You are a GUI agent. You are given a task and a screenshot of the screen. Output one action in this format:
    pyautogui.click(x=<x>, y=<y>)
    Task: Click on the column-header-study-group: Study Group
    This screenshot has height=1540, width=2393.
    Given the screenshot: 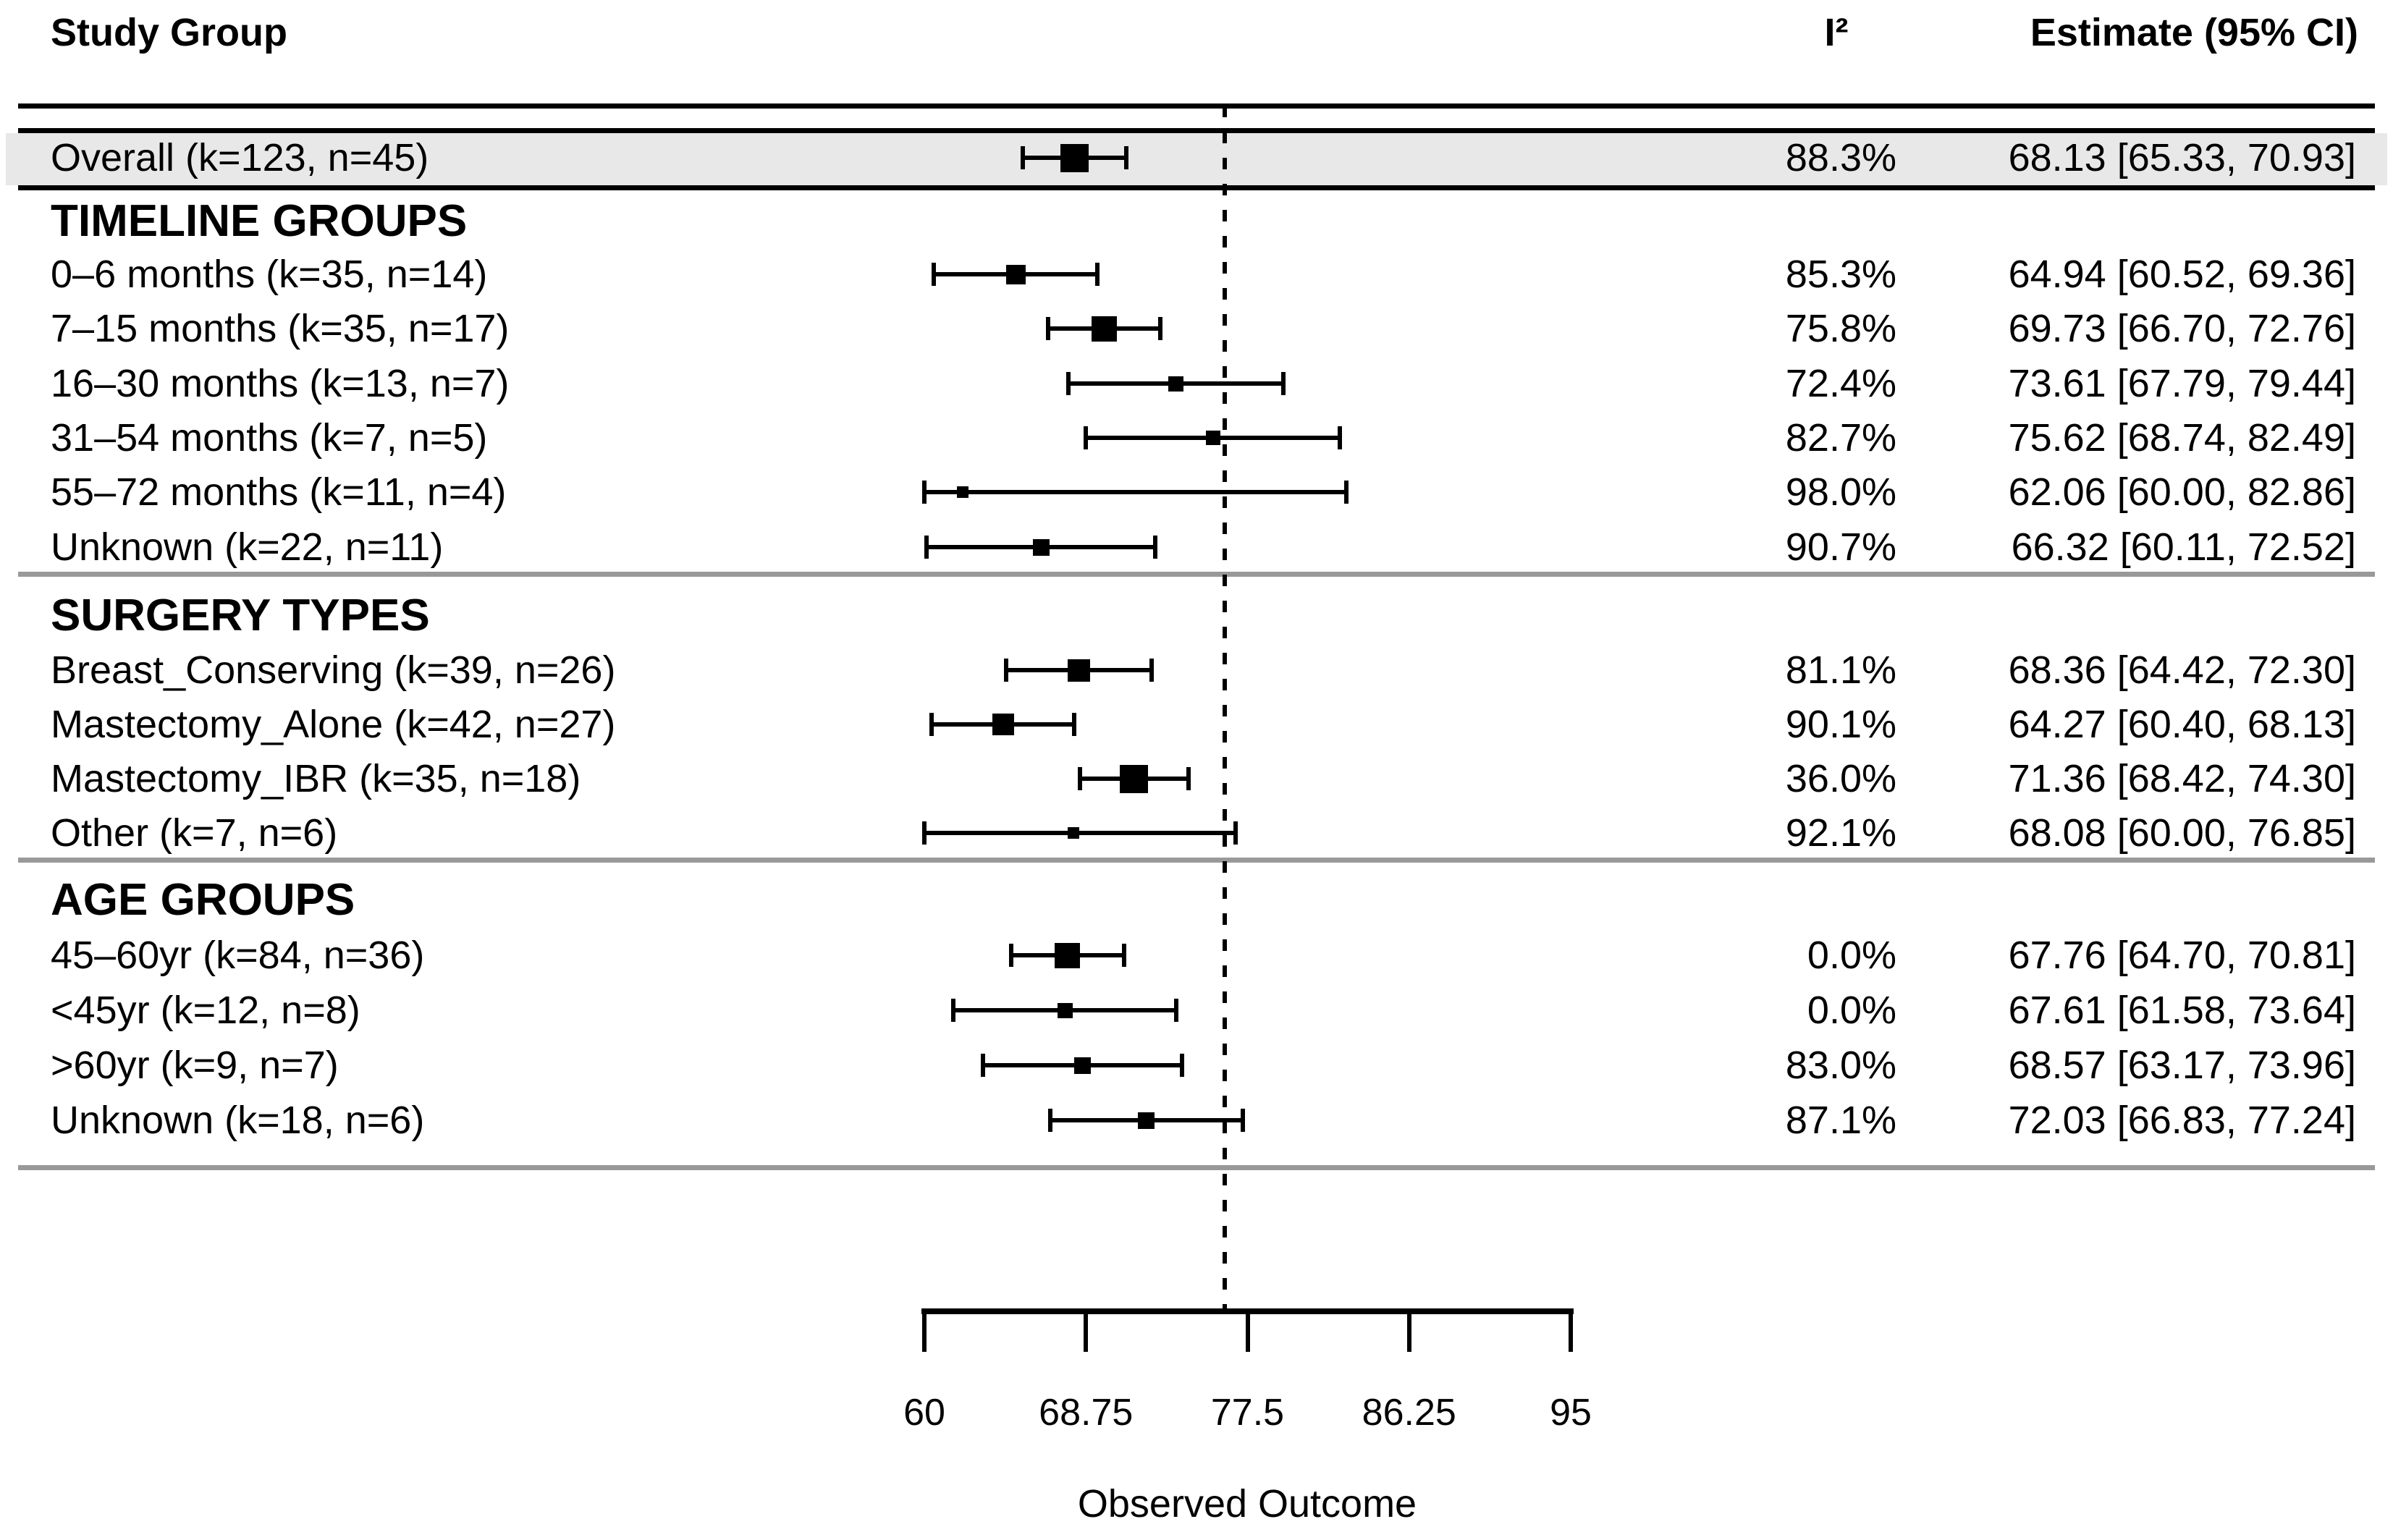 What is the action you would take?
    pyautogui.click(x=169, y=32)
    